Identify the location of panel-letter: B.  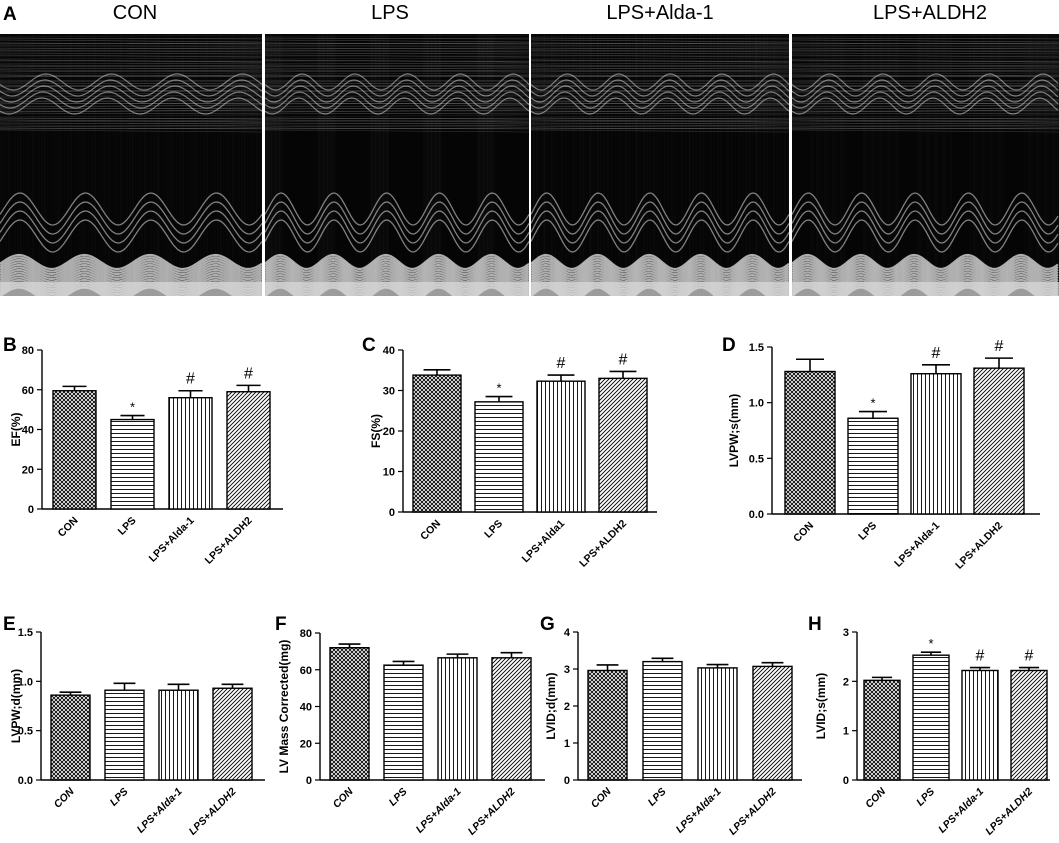
(10, 345).